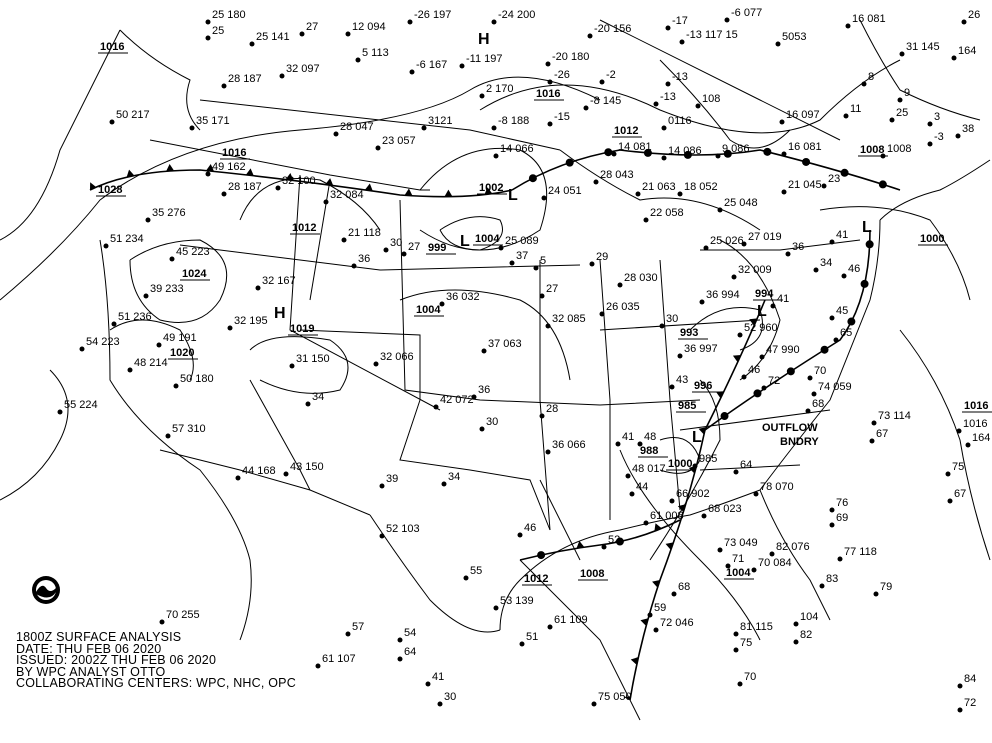 The image size is (992, 743). What do you see at coordinates (335, 661) in the screenshot?
I see `station-plot-group: 61 107` at bounding box center [335, 661].